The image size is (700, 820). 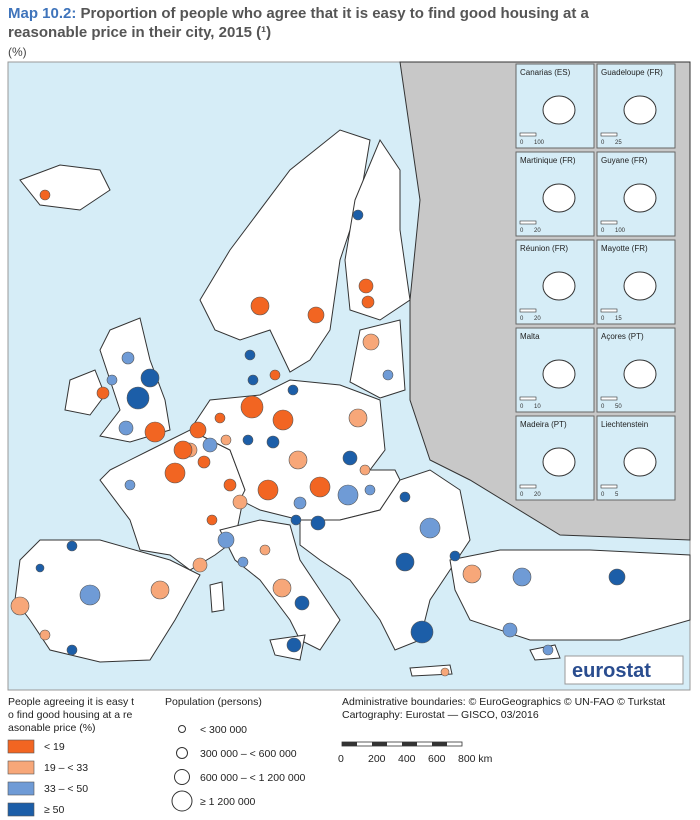 What do you see at coordinates (618, 407) in the screenshot?
I see `inset-scale-label: 50` at bounding box center [618, 407].